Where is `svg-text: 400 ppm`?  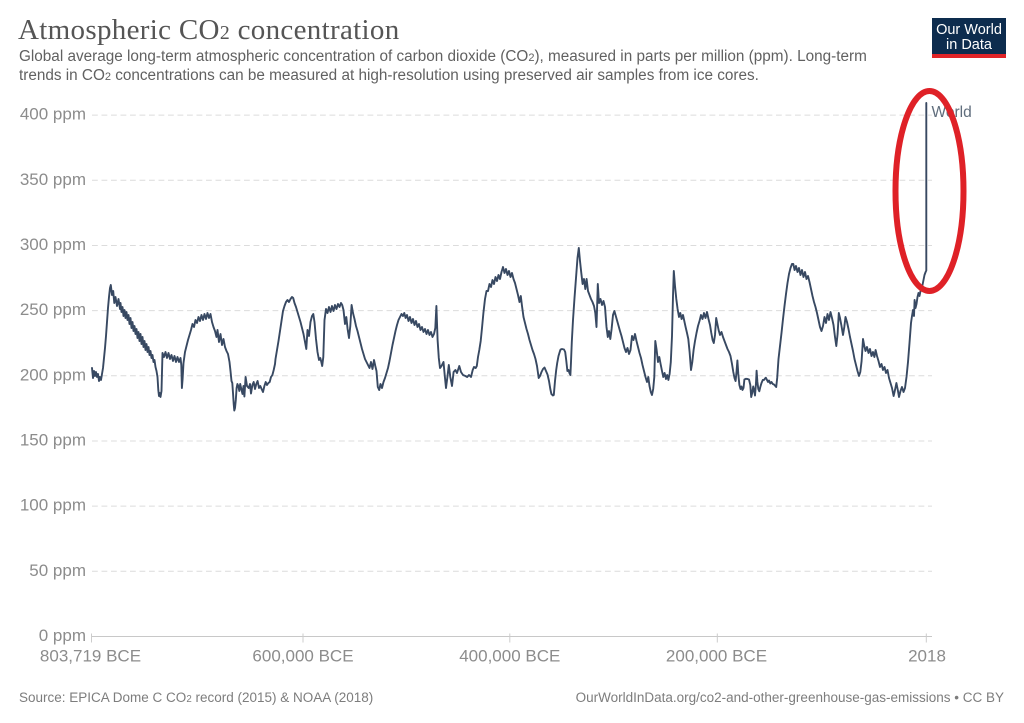 svg-text: 400 ppm is located at coordinates (53, 114).